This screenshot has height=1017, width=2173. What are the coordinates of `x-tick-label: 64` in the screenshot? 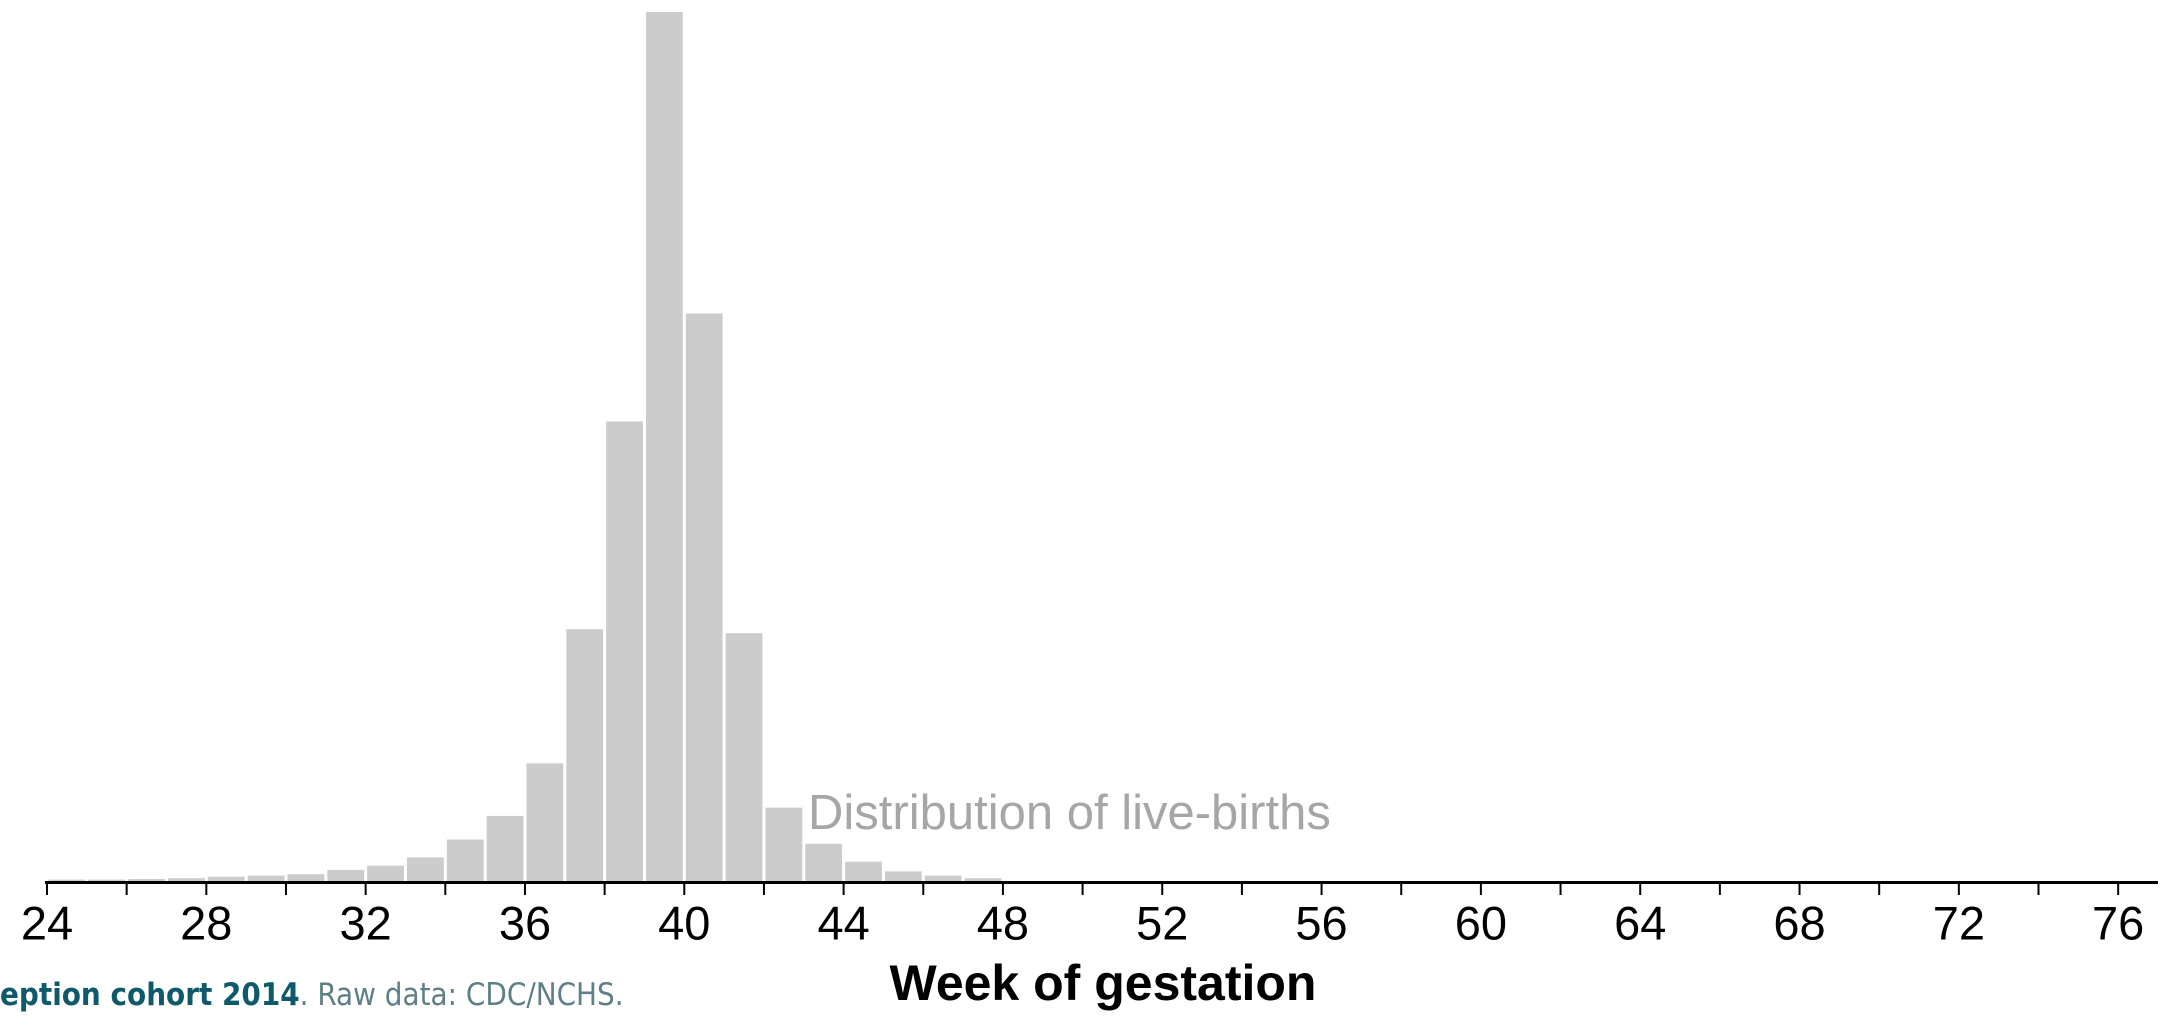 It's located at (1640, 922).